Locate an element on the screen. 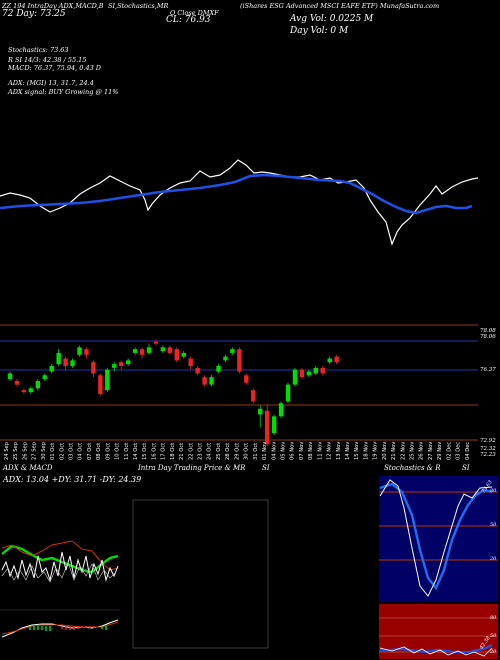  date-tick-label: 07 Nov is located at coordinates (302, 451).